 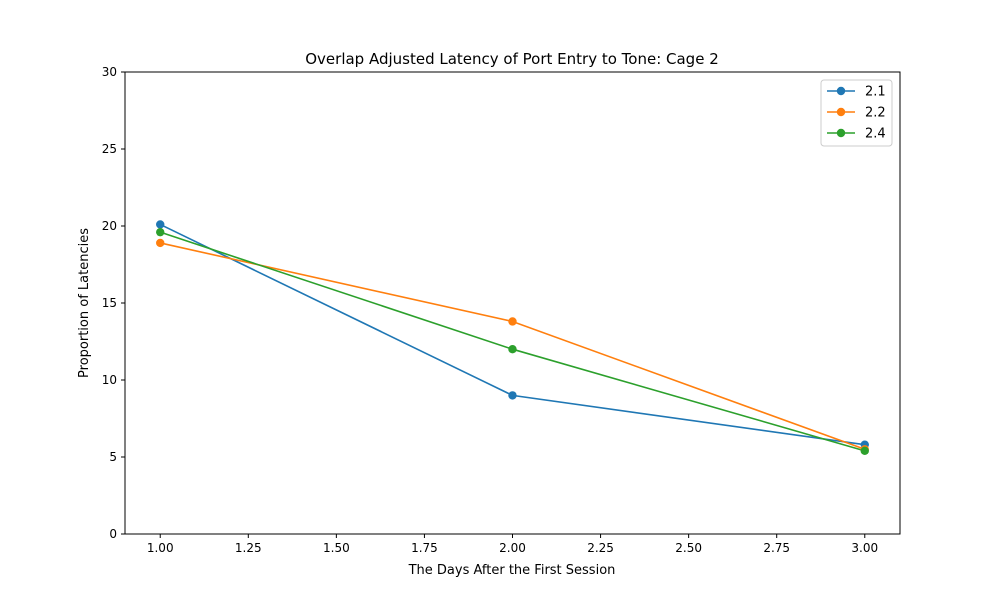 I want to click on legend-label: 2.1, so click(x=875, y=92).